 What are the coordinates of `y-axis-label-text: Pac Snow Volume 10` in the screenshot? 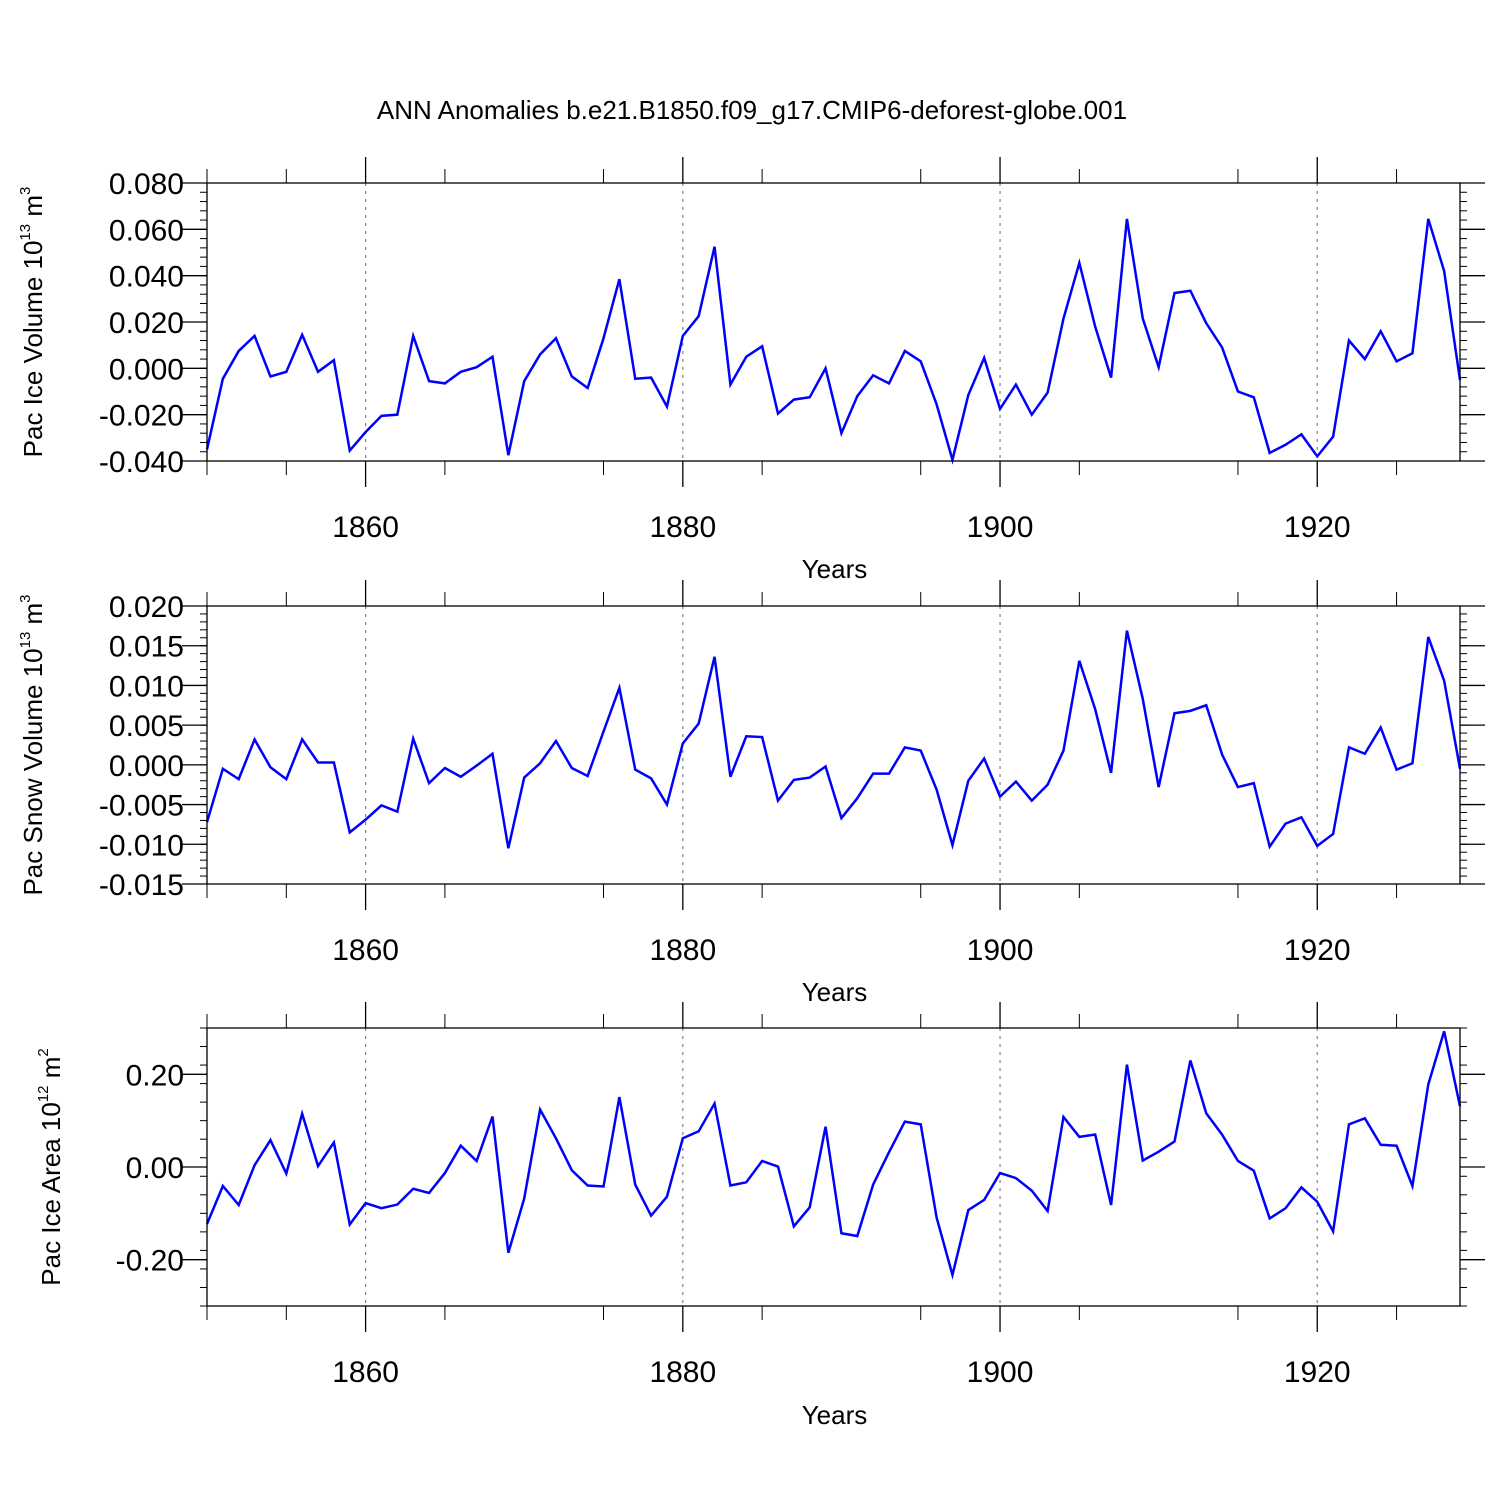 It's located at (33, 771).